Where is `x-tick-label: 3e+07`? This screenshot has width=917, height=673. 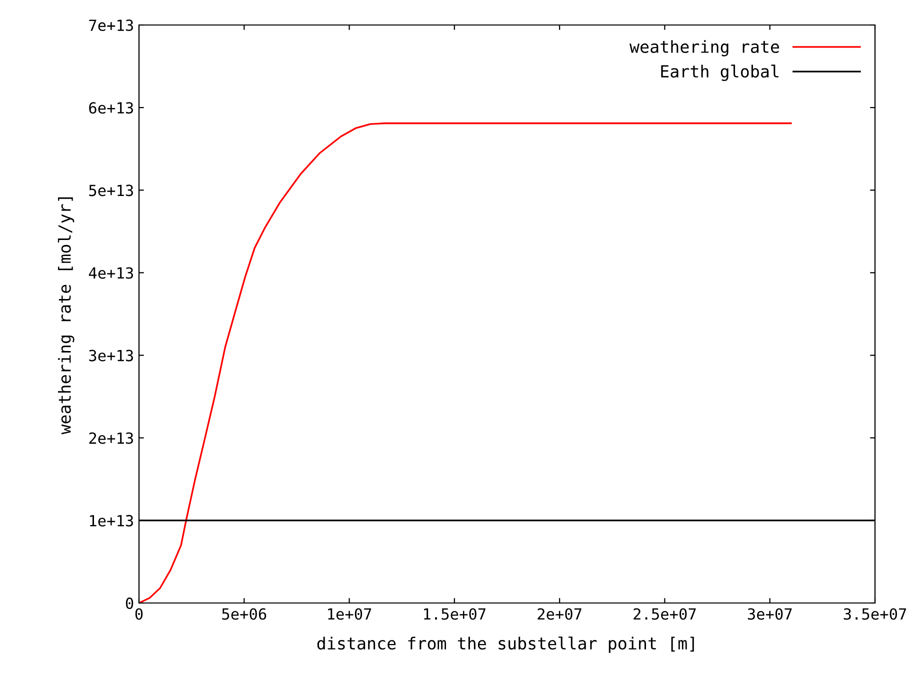
x-tick-label: 3e+07 is located at coordinates (770, 614).